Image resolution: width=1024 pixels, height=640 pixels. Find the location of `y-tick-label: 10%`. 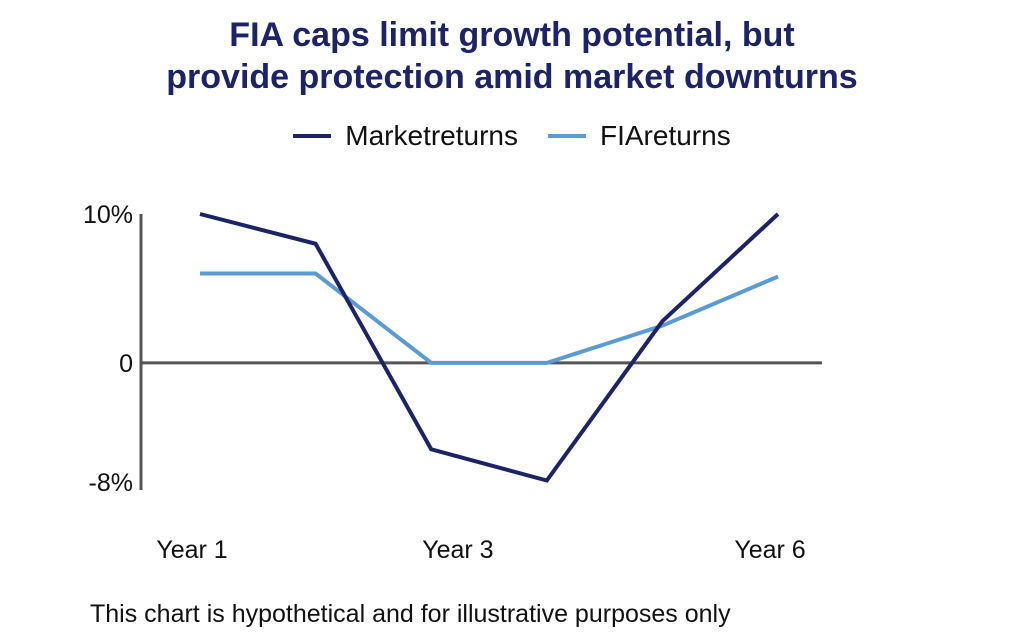

y-tick-label: 10% is located at coordinates (108, 215).